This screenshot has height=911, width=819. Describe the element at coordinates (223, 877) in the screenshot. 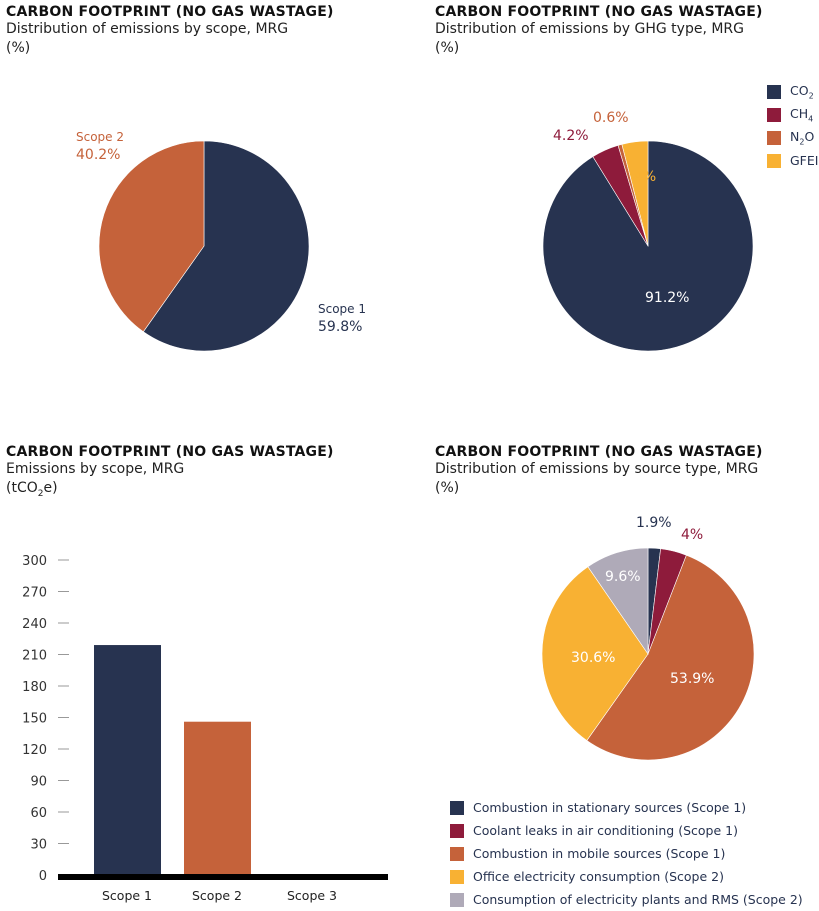

I see `x-axis-line` at that location.